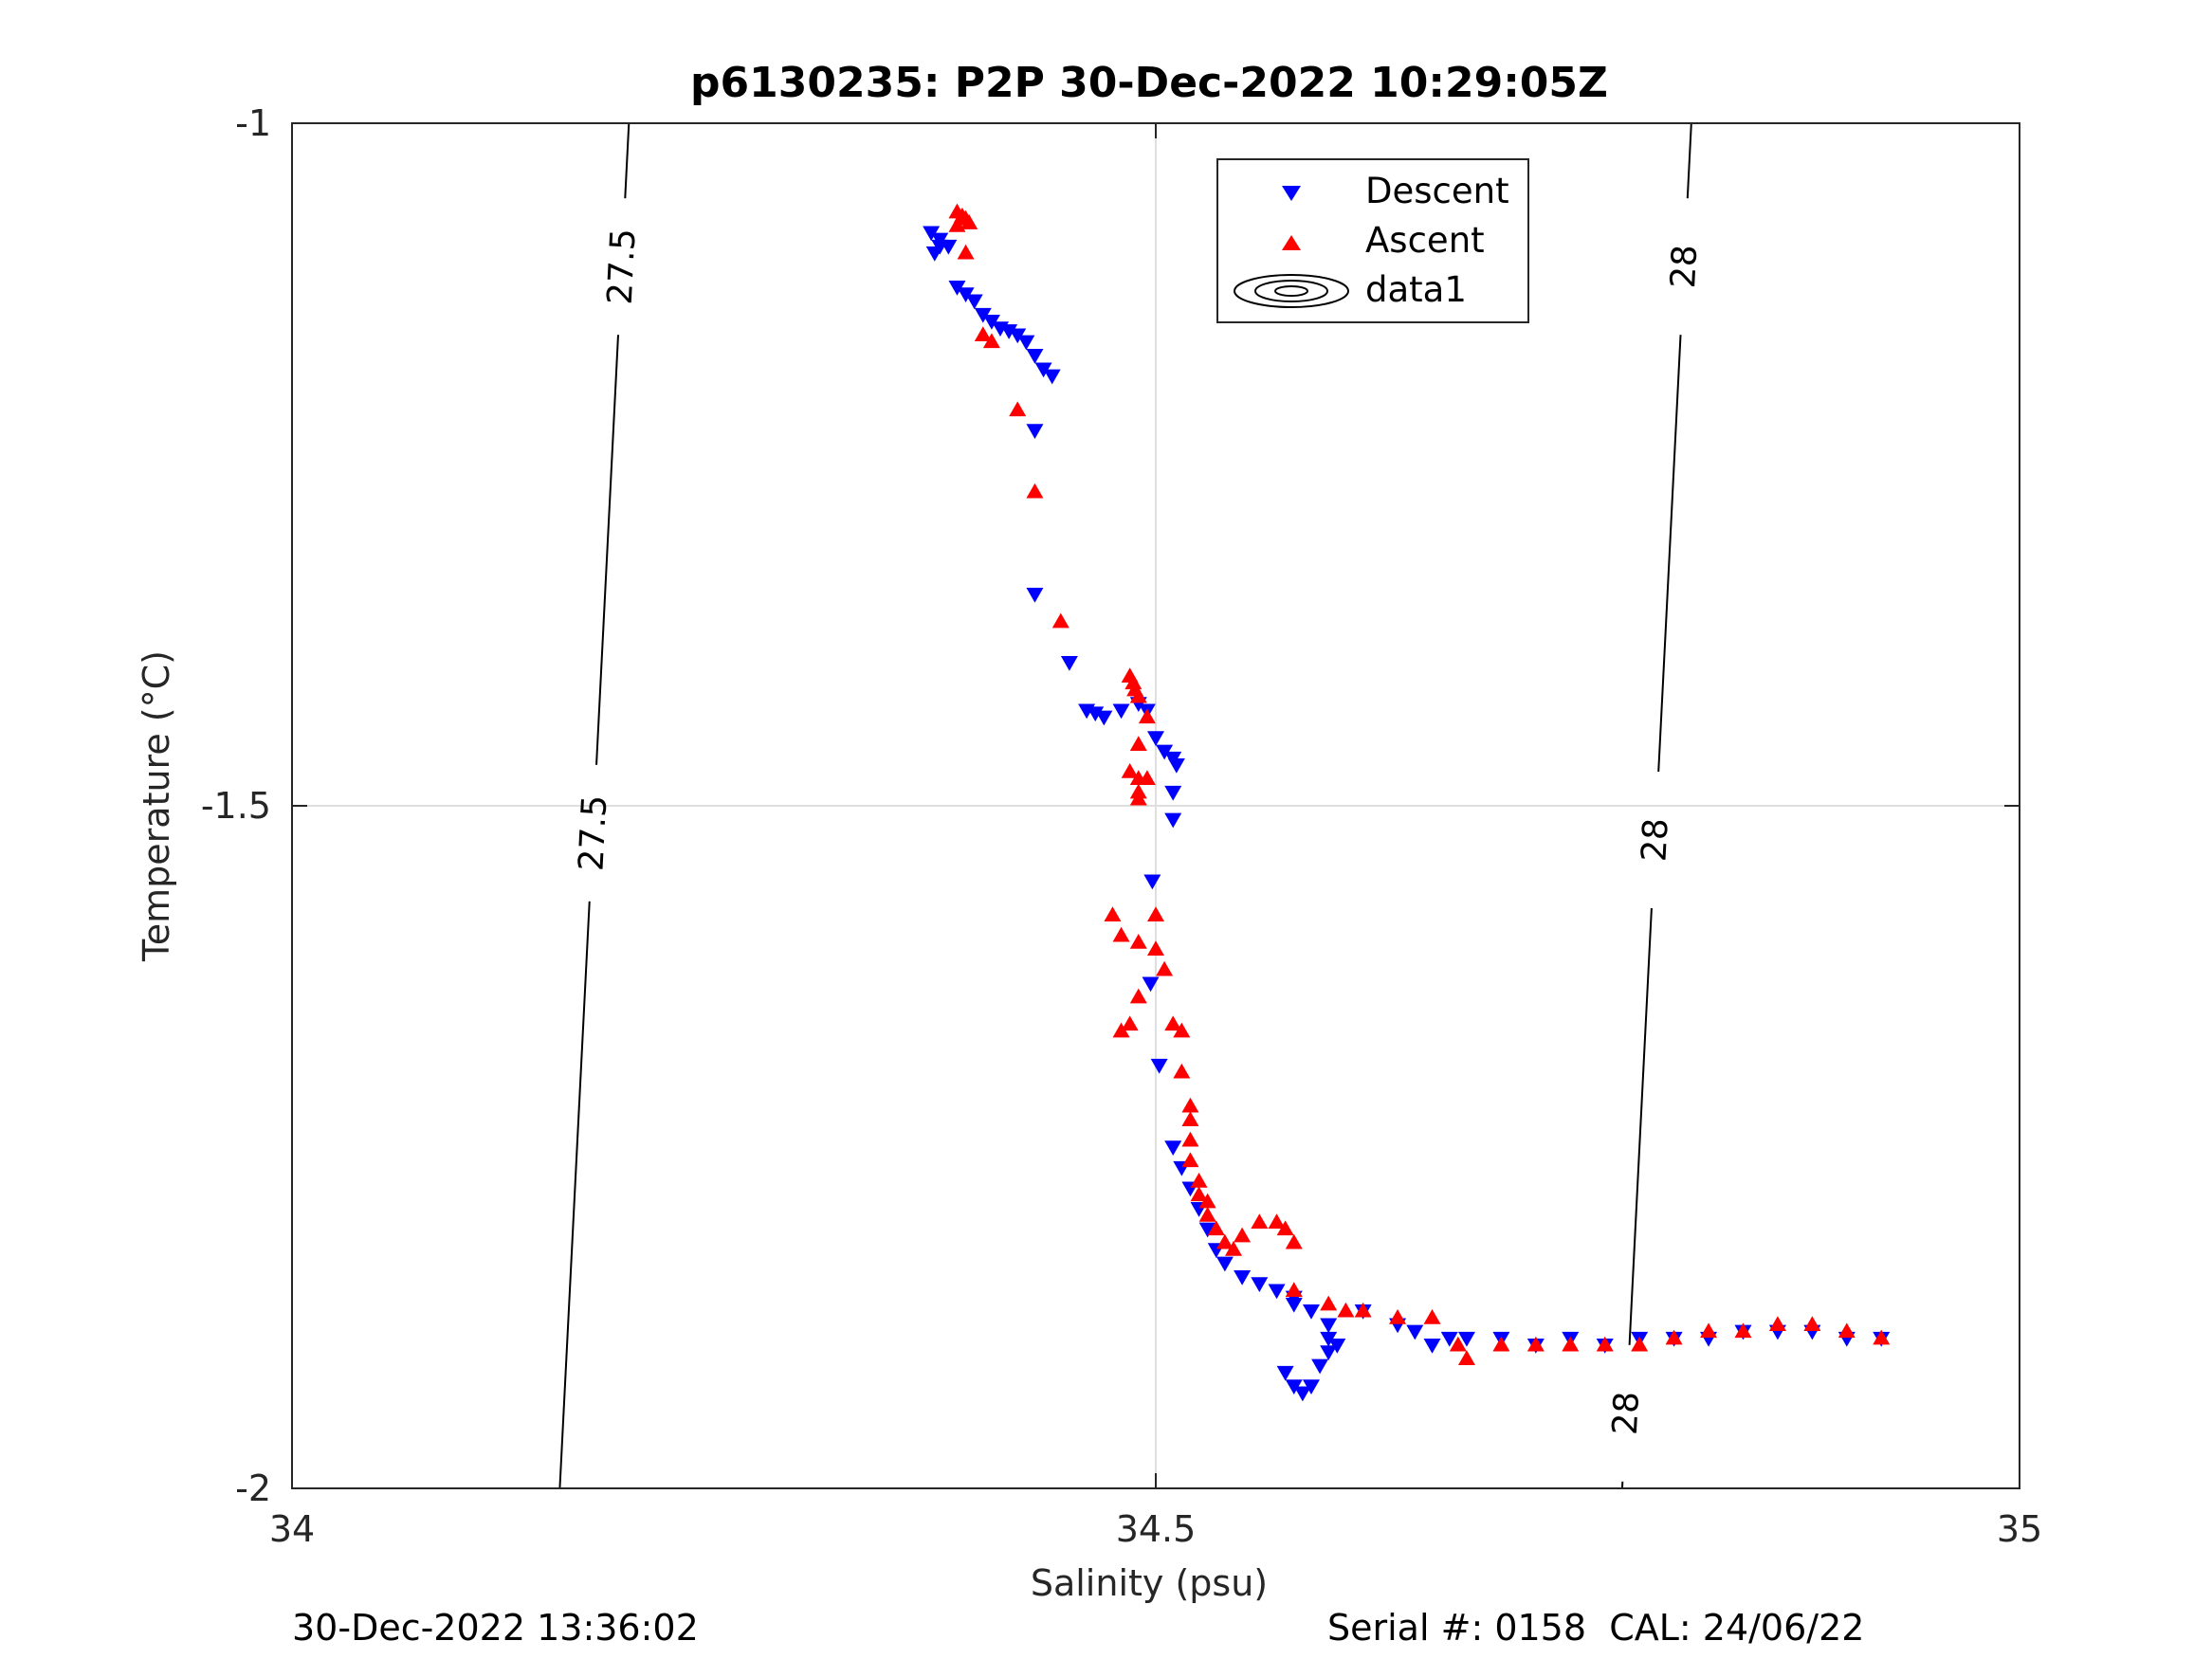 The width and height of the screenshot is (2212, 1659). What do you see at coordinates (1437, 191) in the screenshot?
I see `legend-descent-label: Descent` at bounding box center [1437, 191].